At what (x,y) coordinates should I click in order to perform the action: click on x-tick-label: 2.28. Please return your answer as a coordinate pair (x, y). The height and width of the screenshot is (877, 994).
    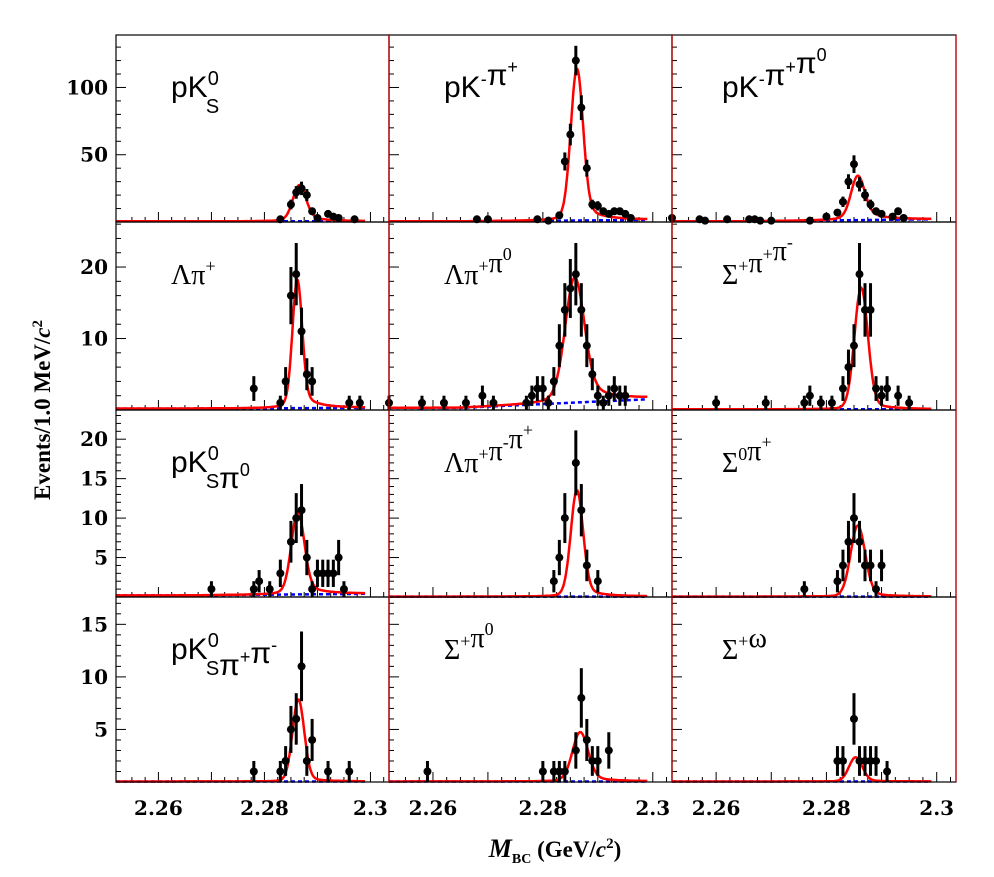
    Looking at the image, I should click on (826, 808).